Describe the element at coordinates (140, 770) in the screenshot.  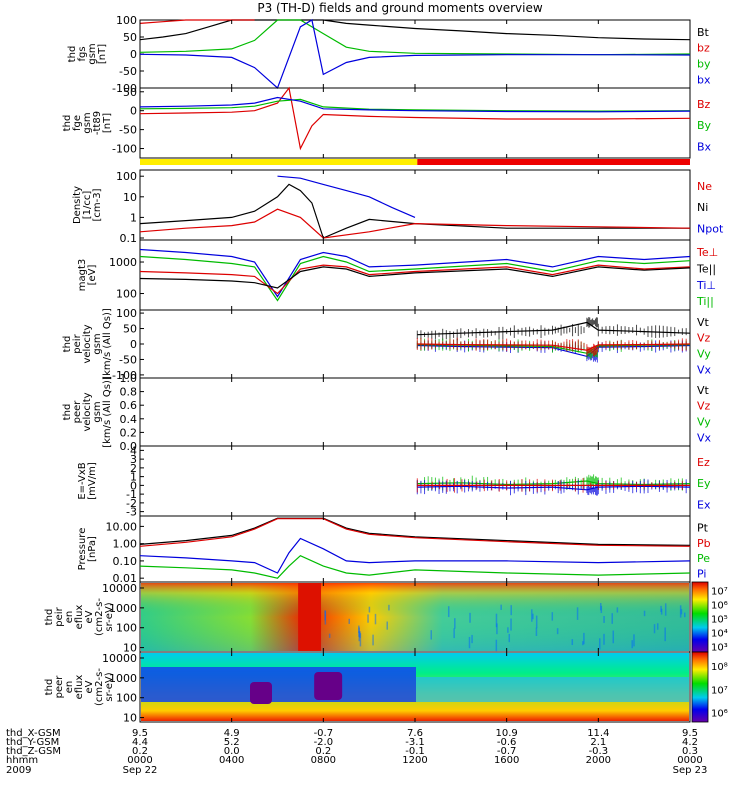
I see `date-label: Sep 22` at that location.